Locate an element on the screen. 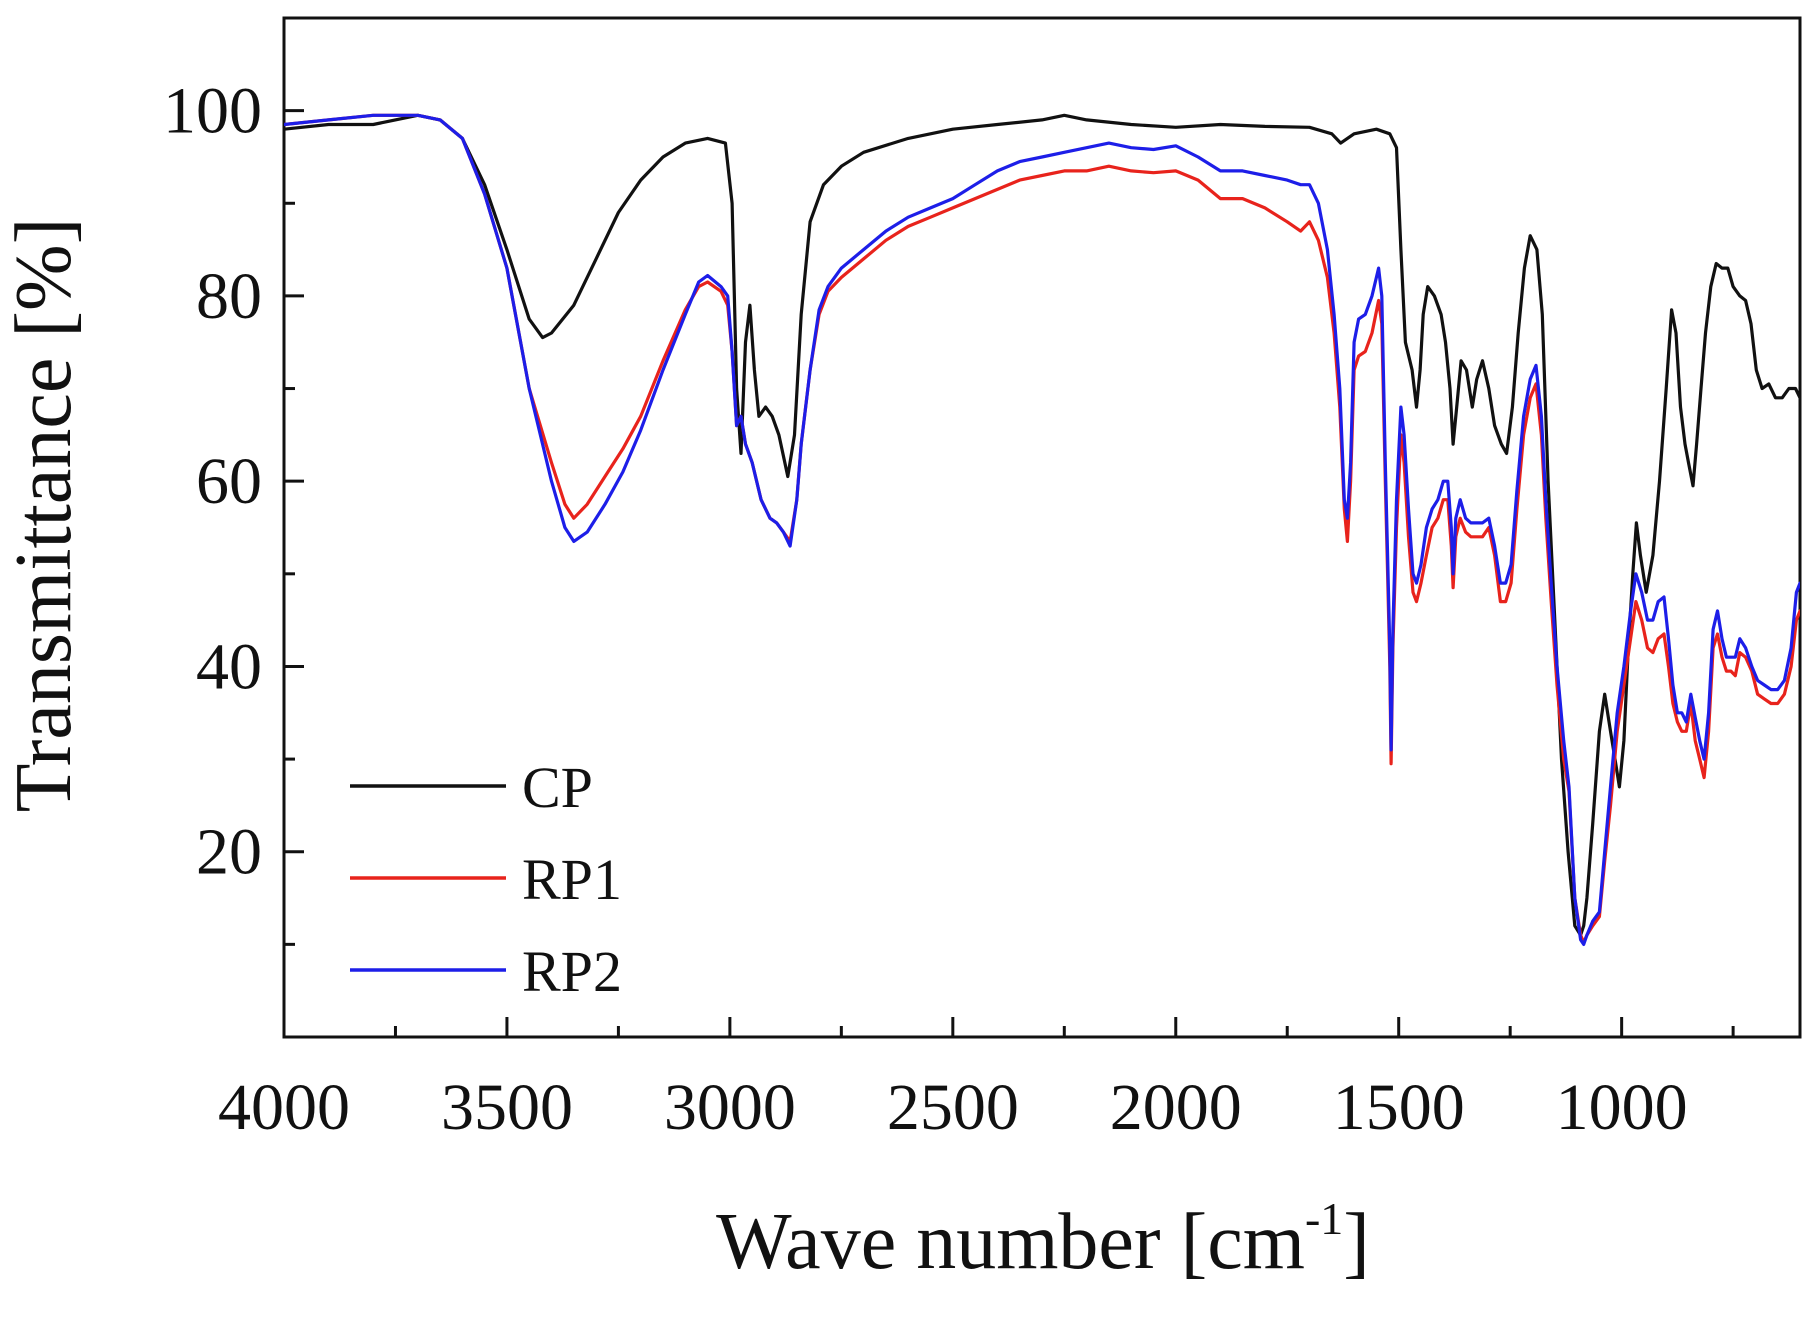 The height and width of the screenshot is (1320, 1808). y-axis-ticks: 20 40 60 80 100 is located at coordinates (233, 510).